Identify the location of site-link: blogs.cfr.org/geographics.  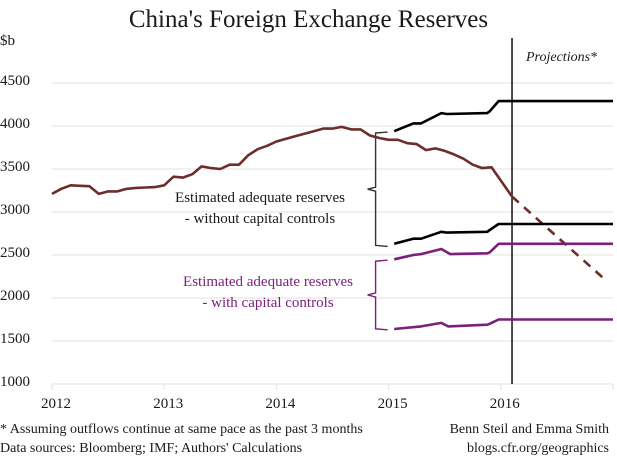
(537, 448).